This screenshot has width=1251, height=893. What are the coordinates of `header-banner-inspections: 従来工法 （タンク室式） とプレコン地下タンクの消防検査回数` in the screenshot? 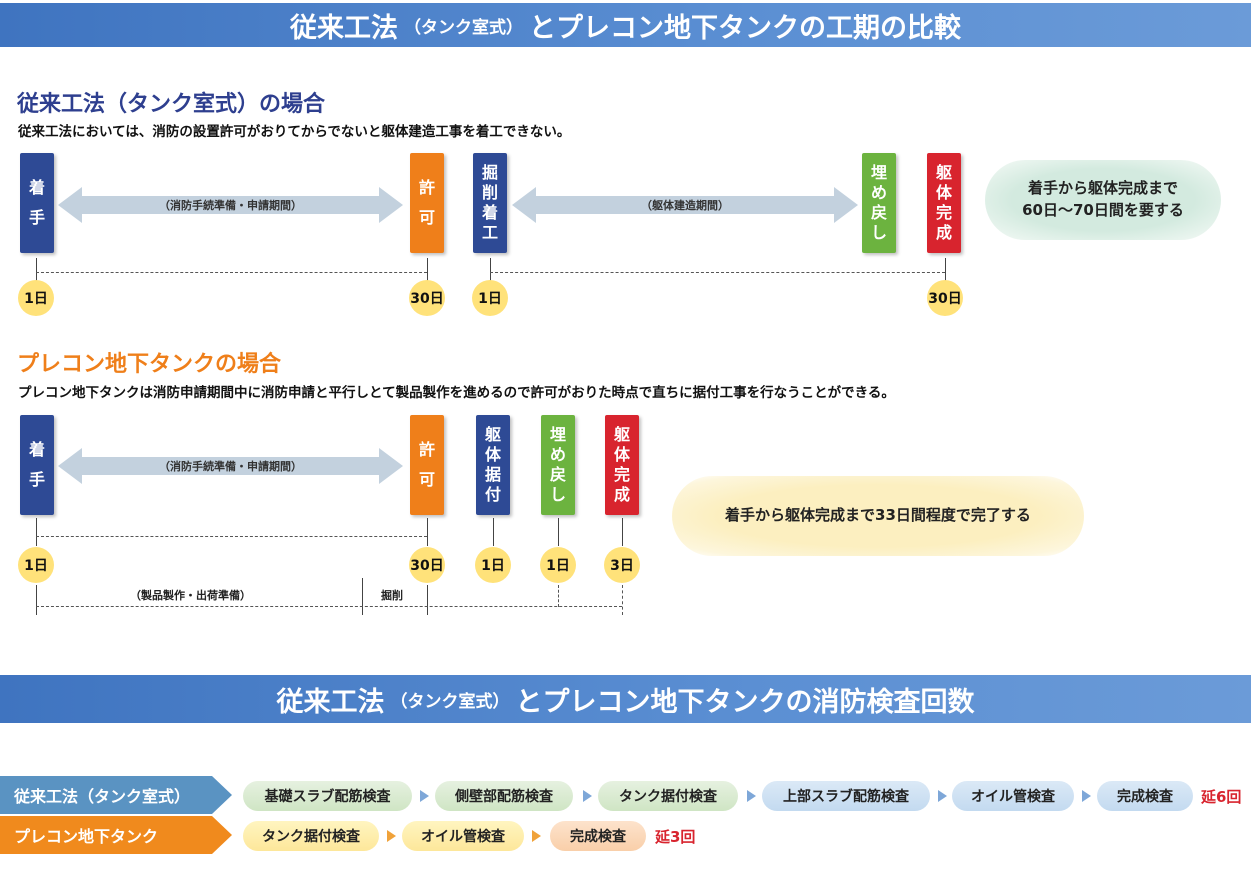 It's located at (625, 699).